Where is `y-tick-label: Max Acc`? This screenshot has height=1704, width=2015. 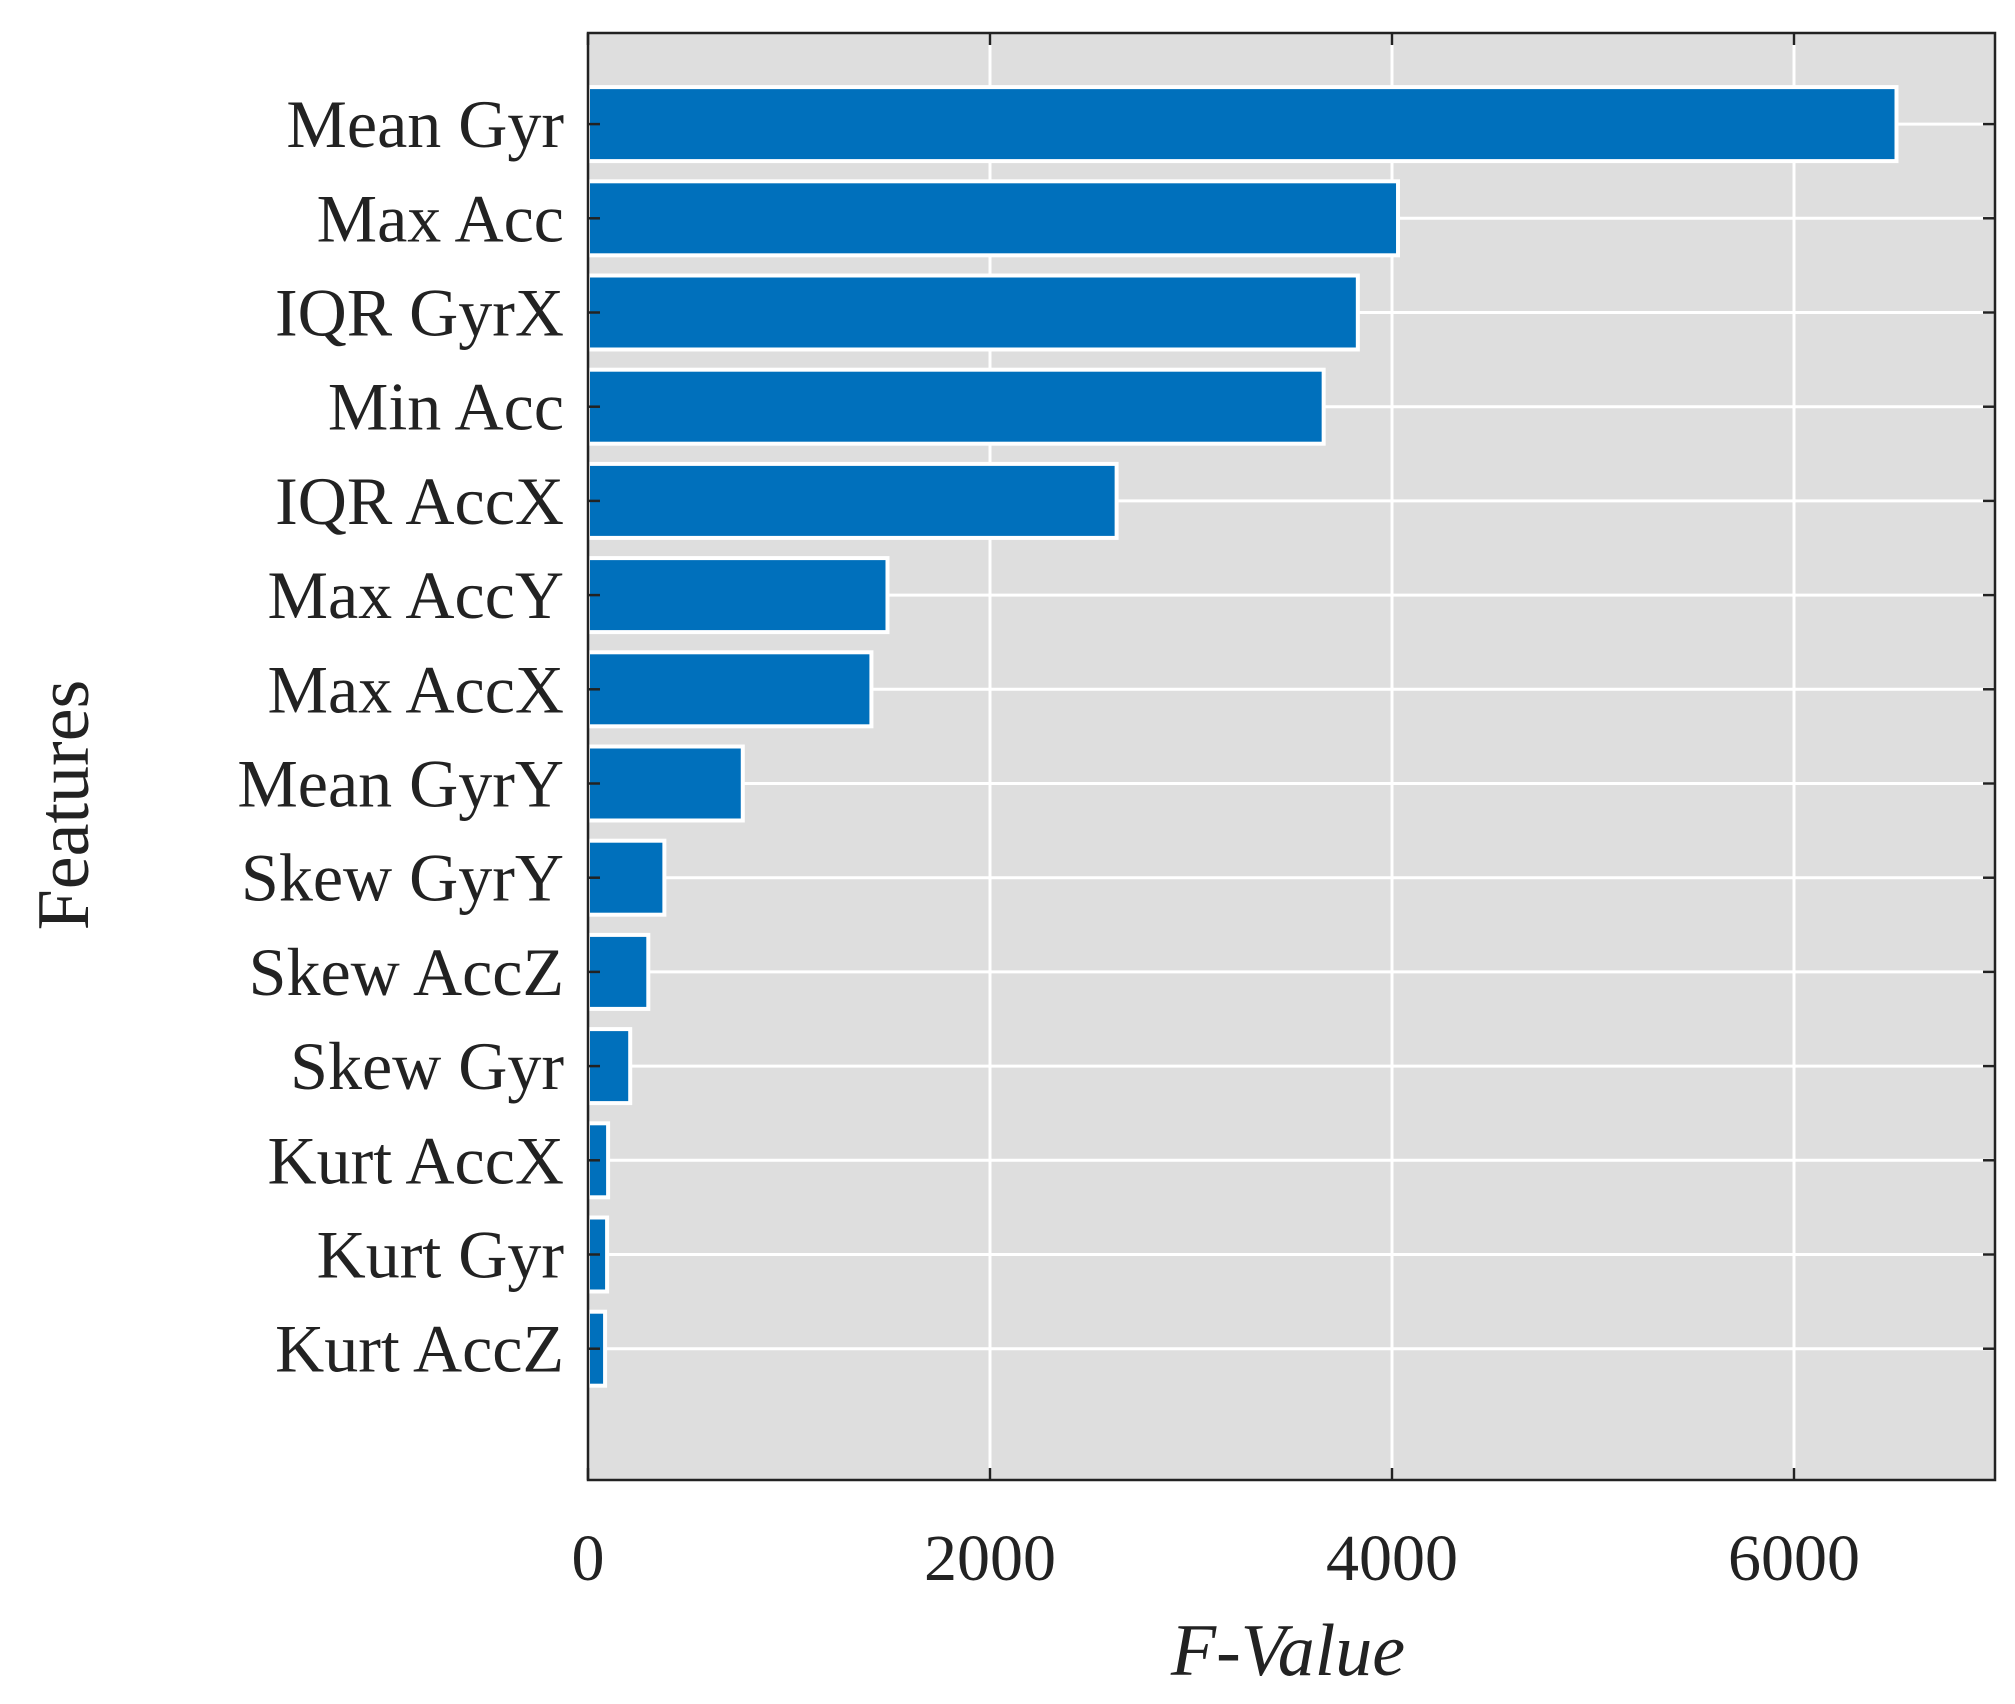
y-tick-label: Max Acc is located at coordinates (440, 218).